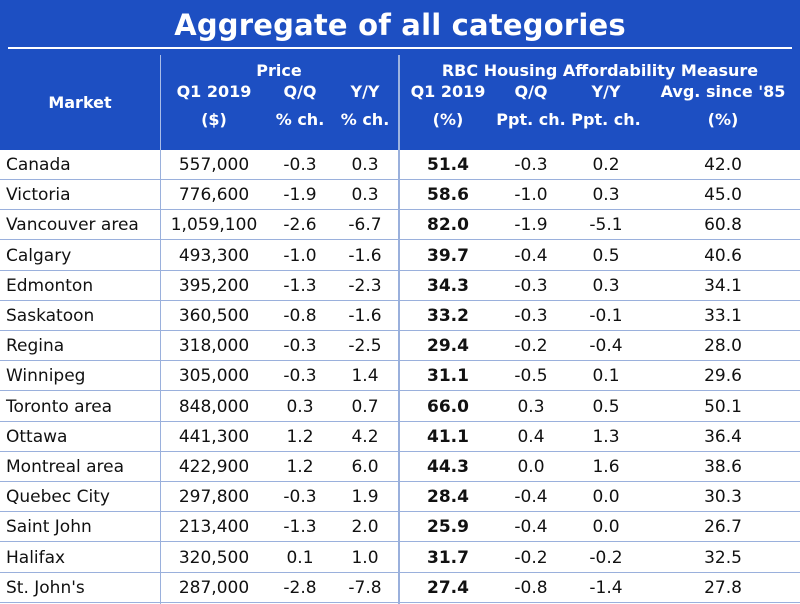 This screenshot has width=800, height=604. What do you see at coordinates (606, 376) in the screenshot?
I see `cell-rbc_yy: 0.1` at bounding box center [606, 376].